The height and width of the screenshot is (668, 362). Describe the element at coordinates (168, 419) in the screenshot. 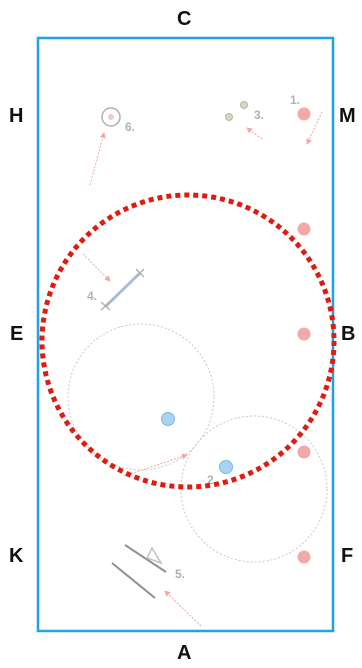

I see `ball-center` at that location.